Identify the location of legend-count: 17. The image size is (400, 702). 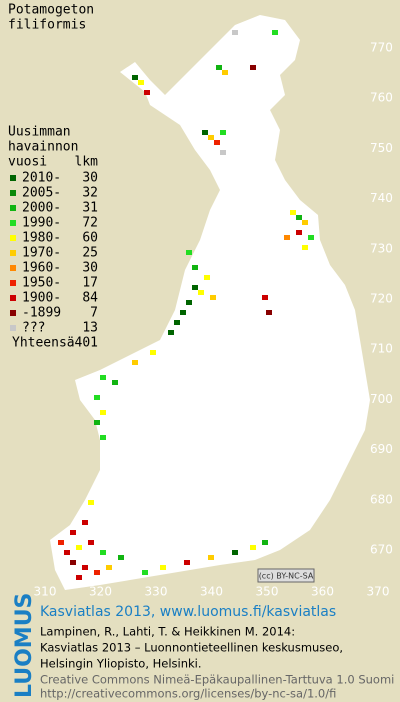
(90, 283).